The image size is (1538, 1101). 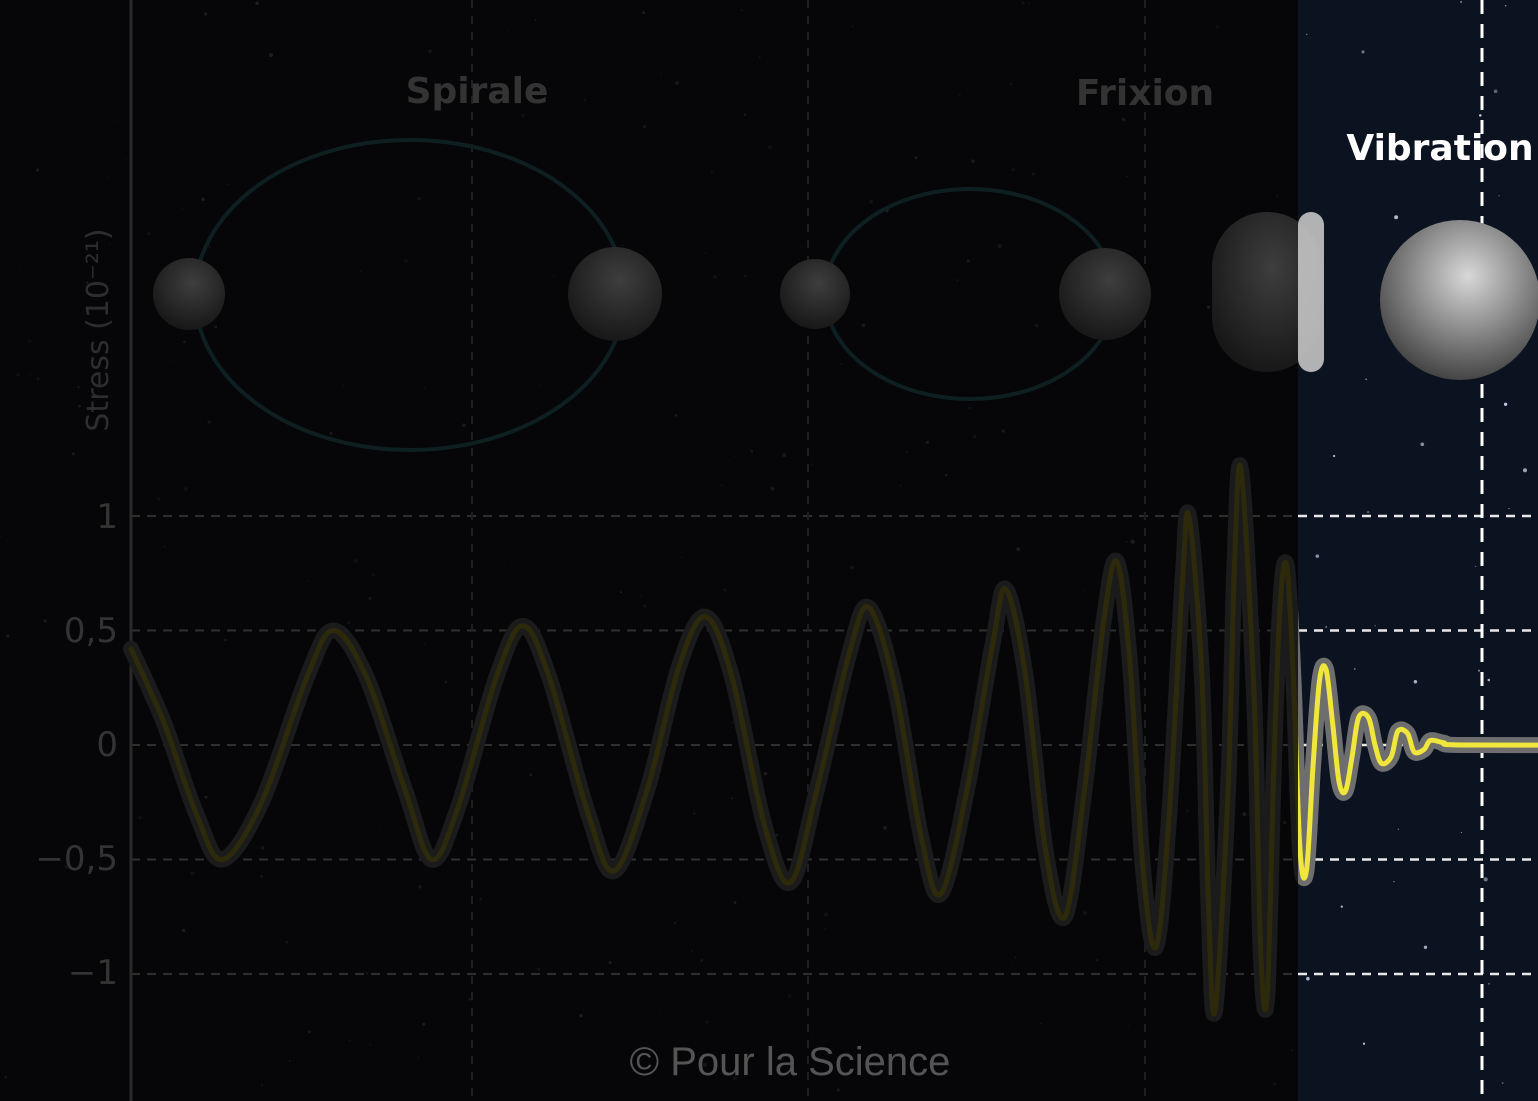 I want to click on y-tick-label: −0,5, so click(x=76, y=859).